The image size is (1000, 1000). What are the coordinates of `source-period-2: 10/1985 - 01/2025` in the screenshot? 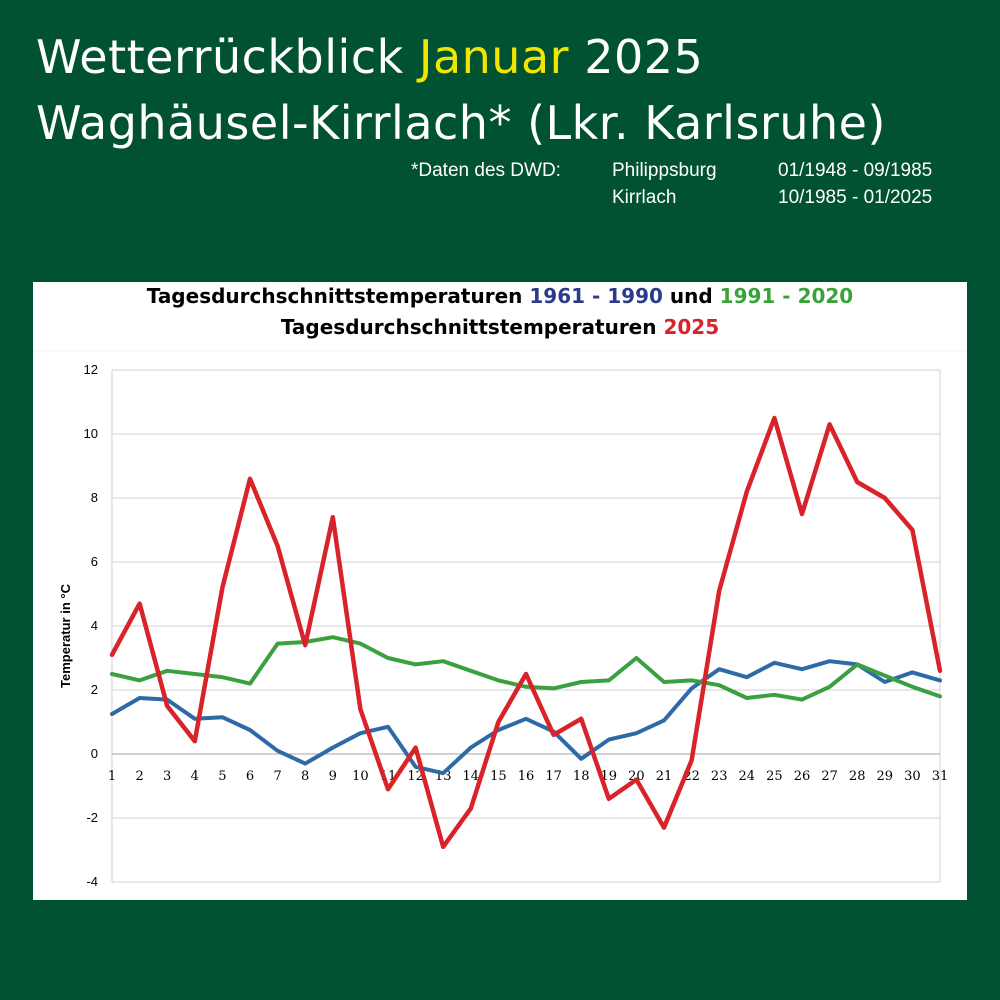 It's located at (855, 197).